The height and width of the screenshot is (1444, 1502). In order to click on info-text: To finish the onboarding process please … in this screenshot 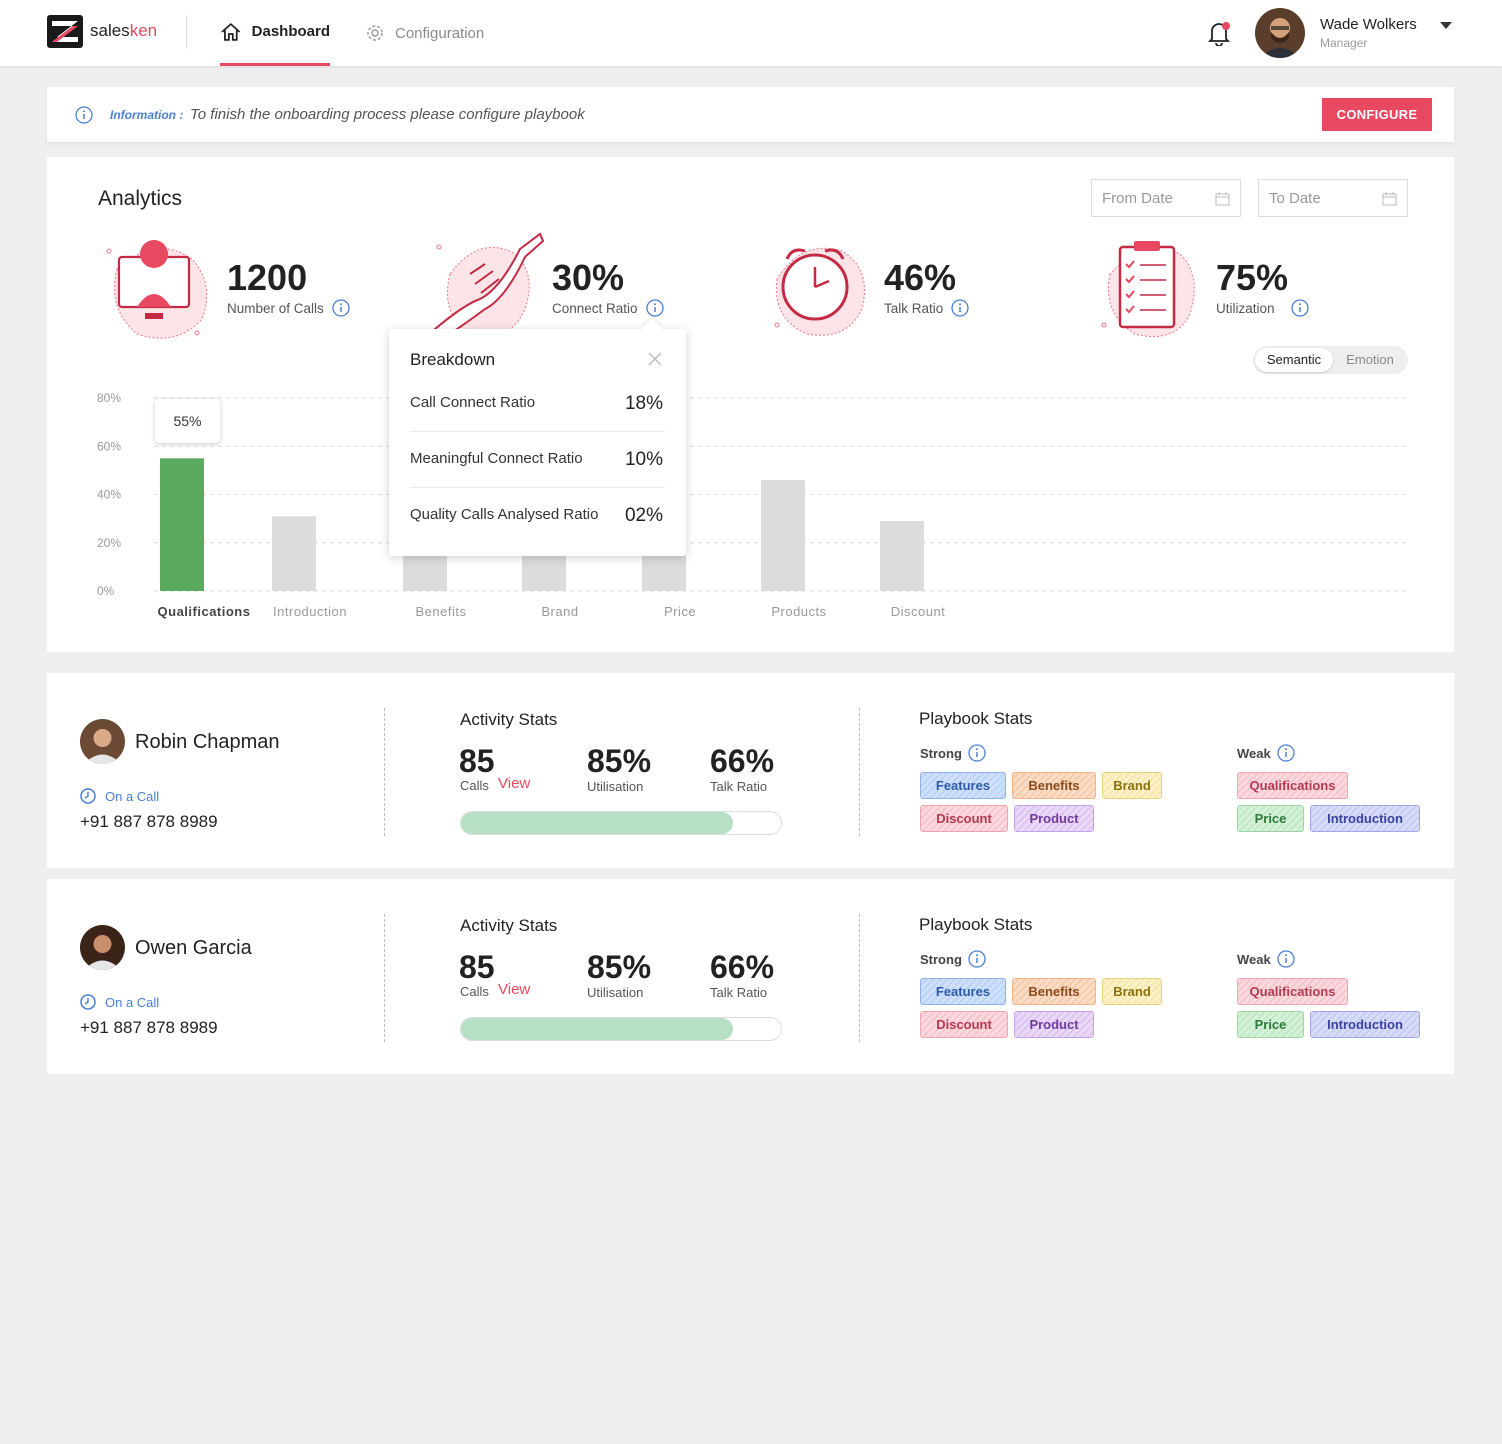, I will do `click(387, 114)`.